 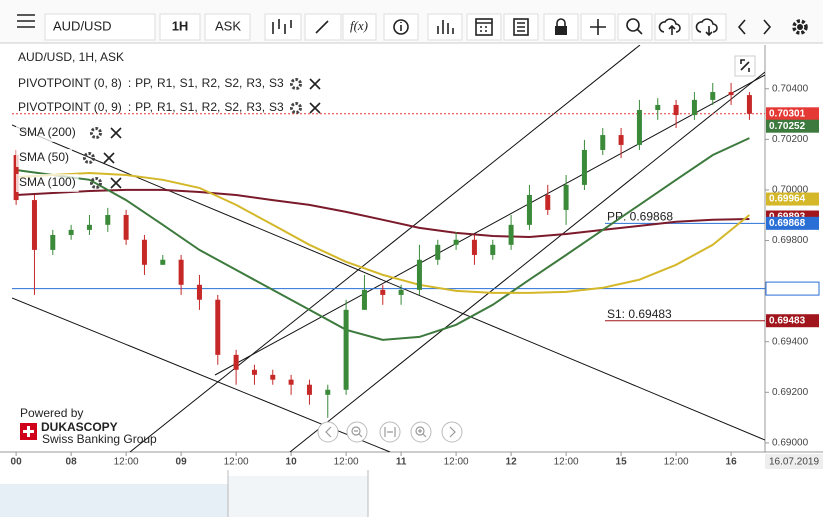 I want to click on legend-label: SMA (200), so click(x=47, y=132).